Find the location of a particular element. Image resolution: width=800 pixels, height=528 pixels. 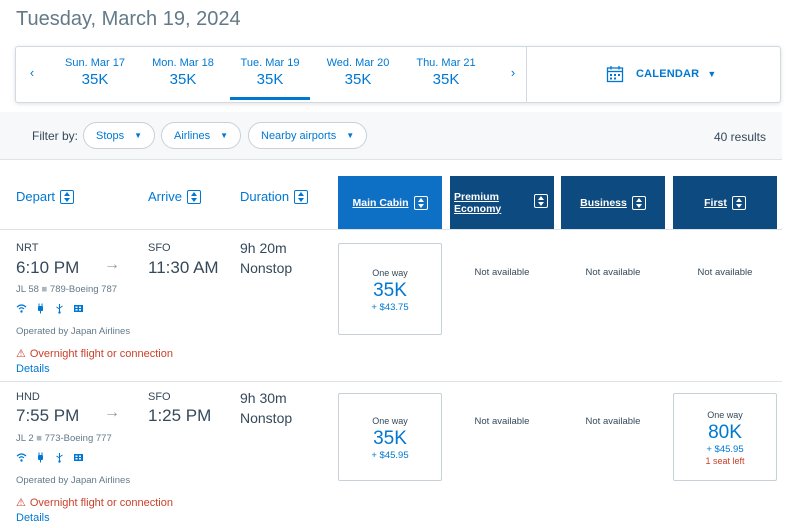

filter-stops-label: Stops is located at coordinates (110, 135).